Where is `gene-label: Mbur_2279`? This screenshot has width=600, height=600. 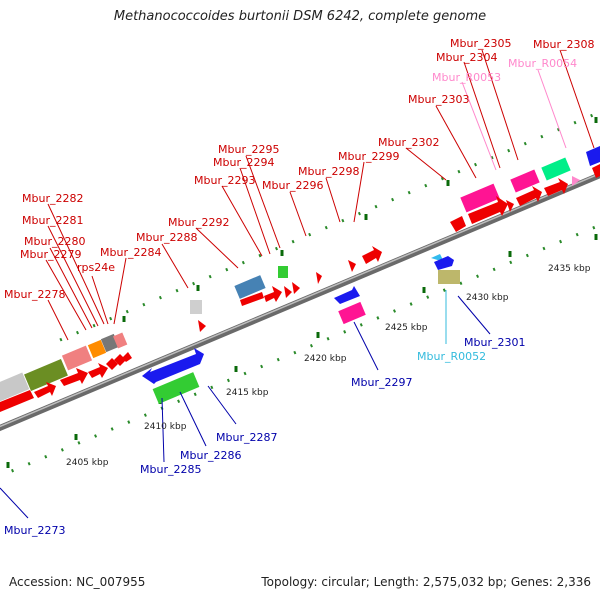
gene-label: Mbur_2279 is located at coordinates (50, 254).